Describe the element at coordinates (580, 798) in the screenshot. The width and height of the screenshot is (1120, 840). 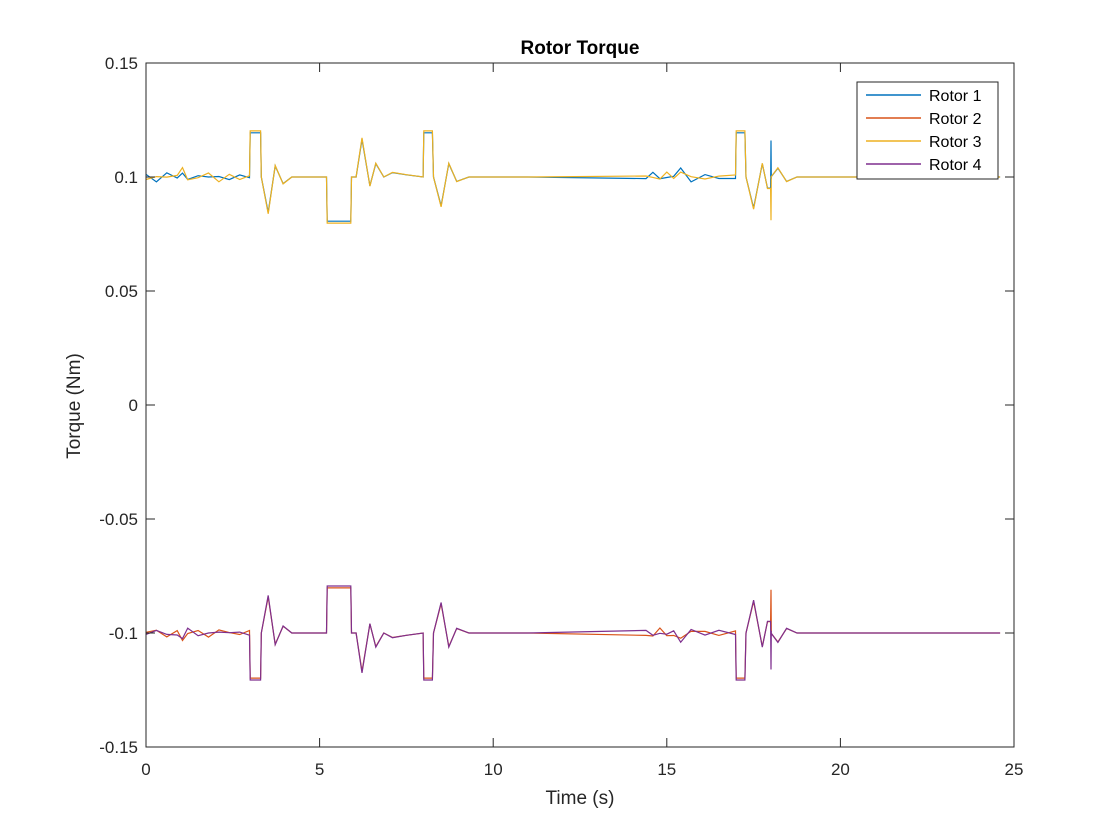
I see `x-axis-label: Time (s)` at that location.